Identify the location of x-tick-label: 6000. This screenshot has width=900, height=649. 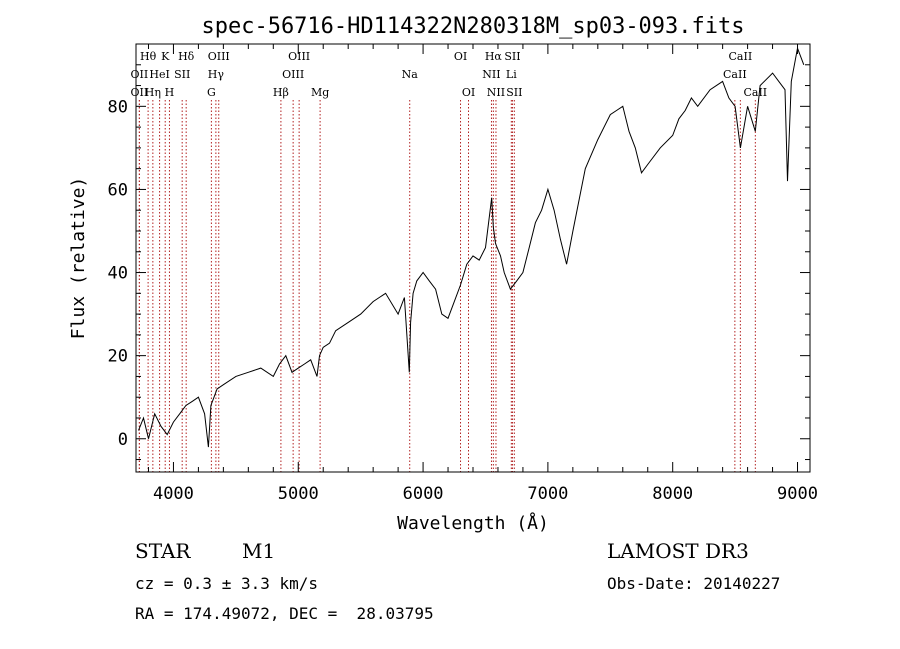
(423, 494).